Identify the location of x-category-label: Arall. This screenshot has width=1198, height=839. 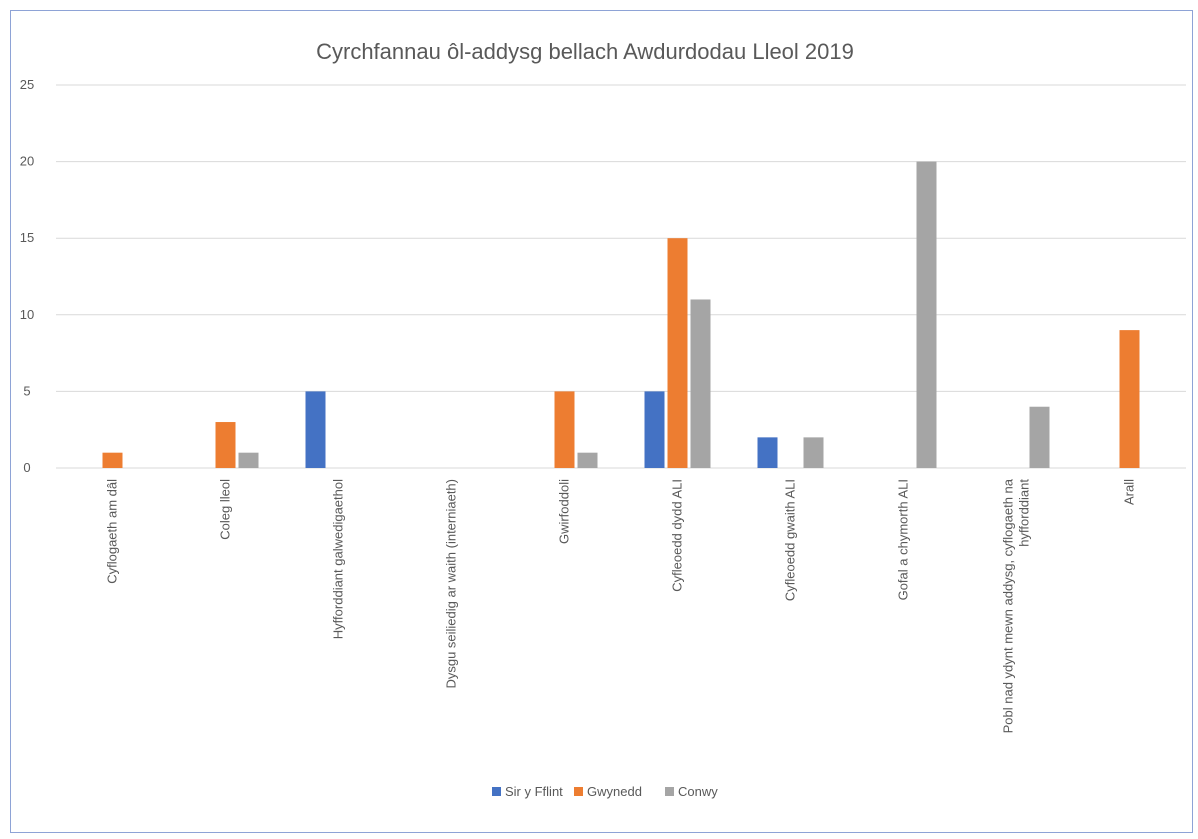
(1129, 492).